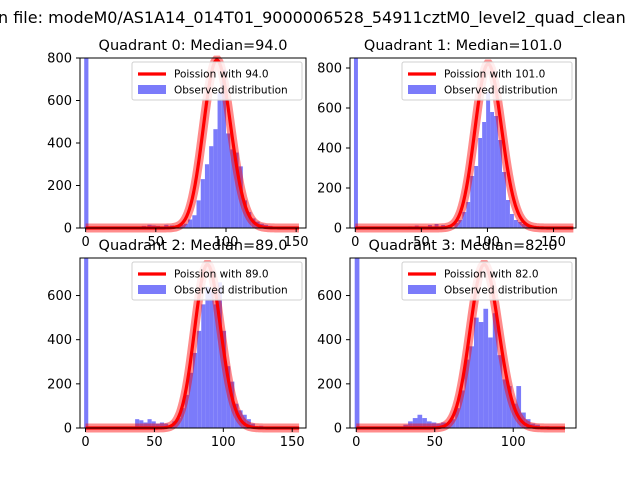 This screenshot has height=480, width=640. What do you see at coordinates (193, 246) in the screenshot?
I see `subplot-title: Quadrant 2: Median=89.0` at bounding box center [193, 246].